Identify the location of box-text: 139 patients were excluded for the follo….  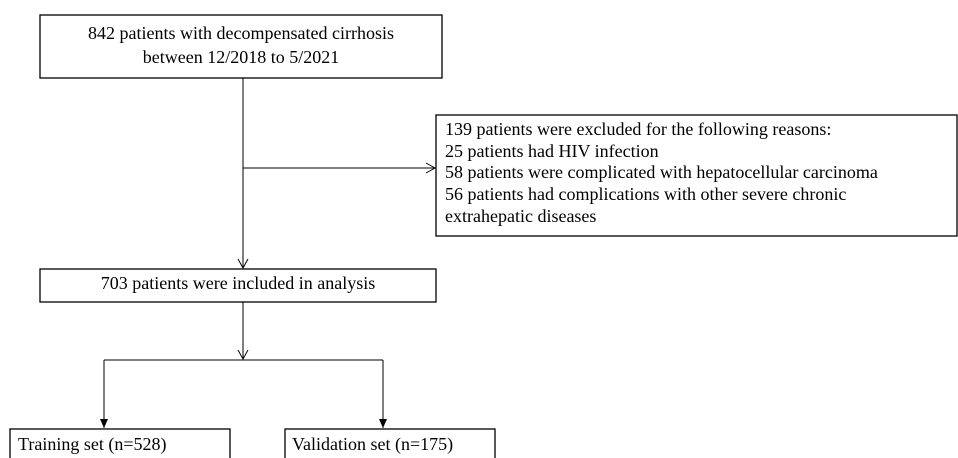
(638, 129).